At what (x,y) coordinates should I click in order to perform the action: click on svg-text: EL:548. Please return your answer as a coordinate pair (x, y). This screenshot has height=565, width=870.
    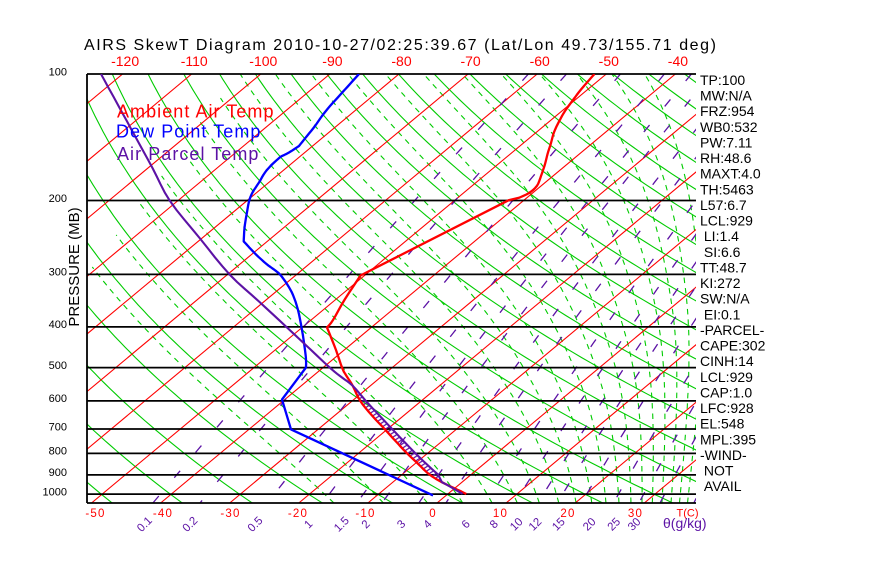
    Looking at the image, I should click on (722, 424).